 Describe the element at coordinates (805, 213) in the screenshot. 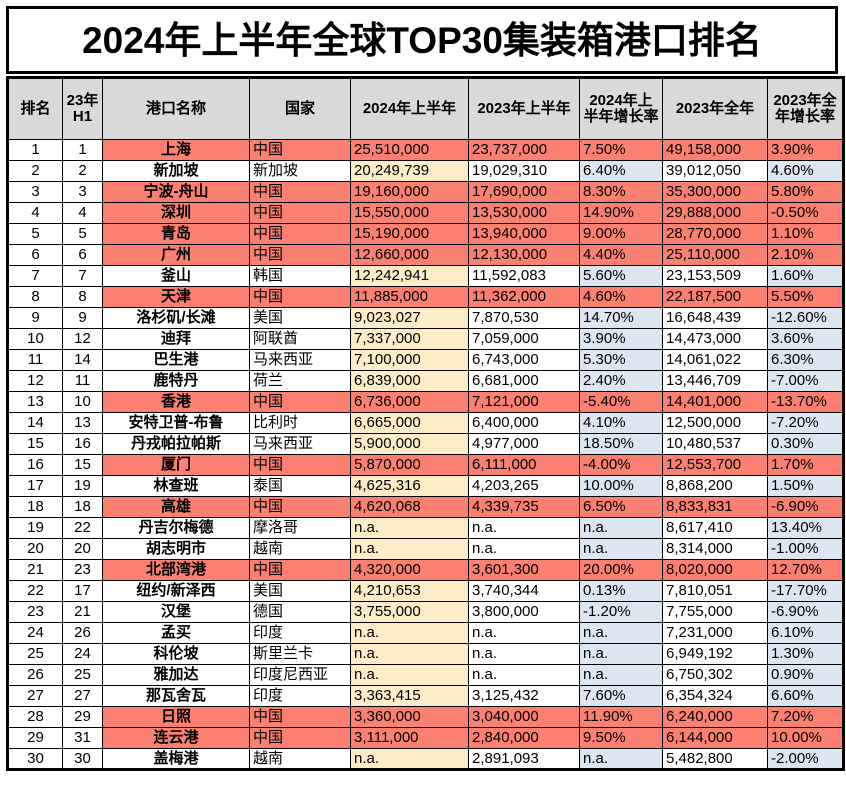

I see `cell-2023-growth: -0.50%` at that location.